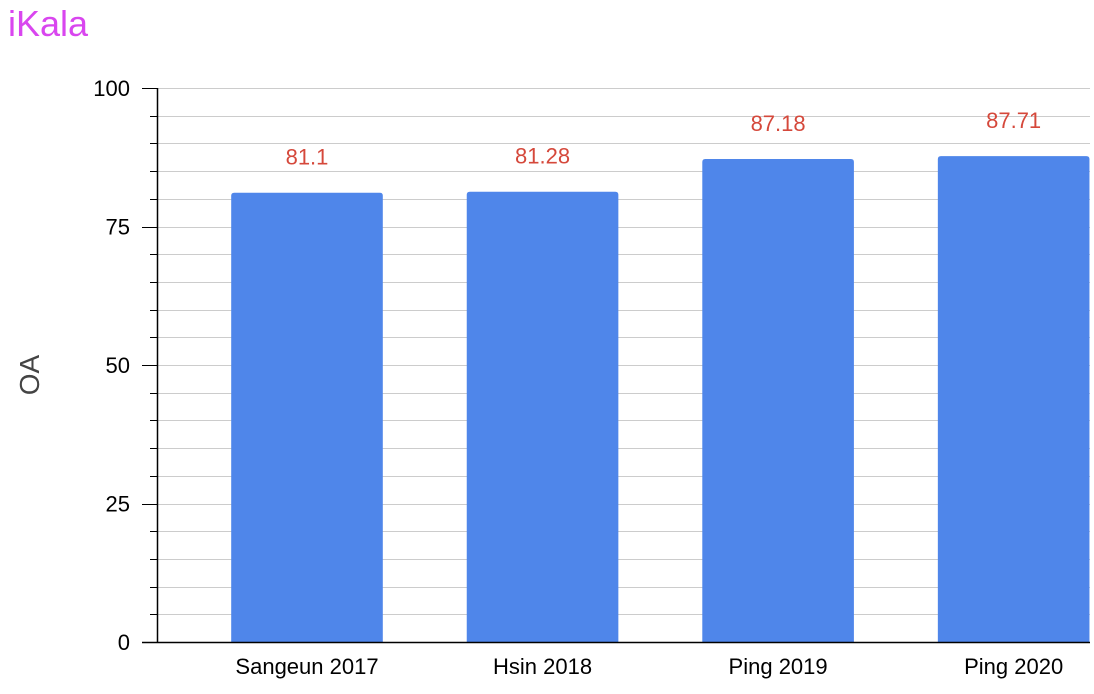  What do you see at coordinates (306, 666) in the screenshot?
I see `x-tick-label: Sangeun 2017` at bounding box center [306, 666].